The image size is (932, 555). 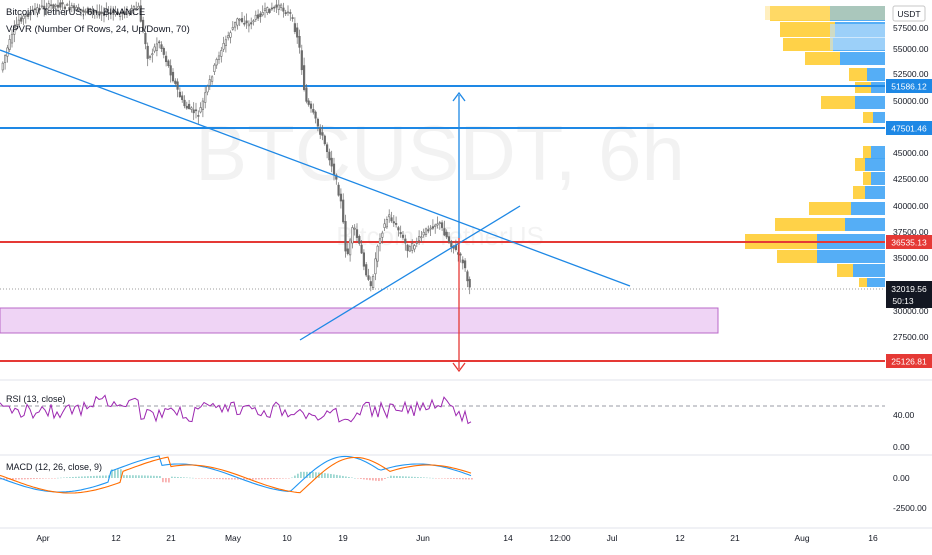 What do you see at coordinates (440, 153) in the screenshot?
I see `watermark-symbol: BTCUSDT, 6h` at bounding box center [440, 153].